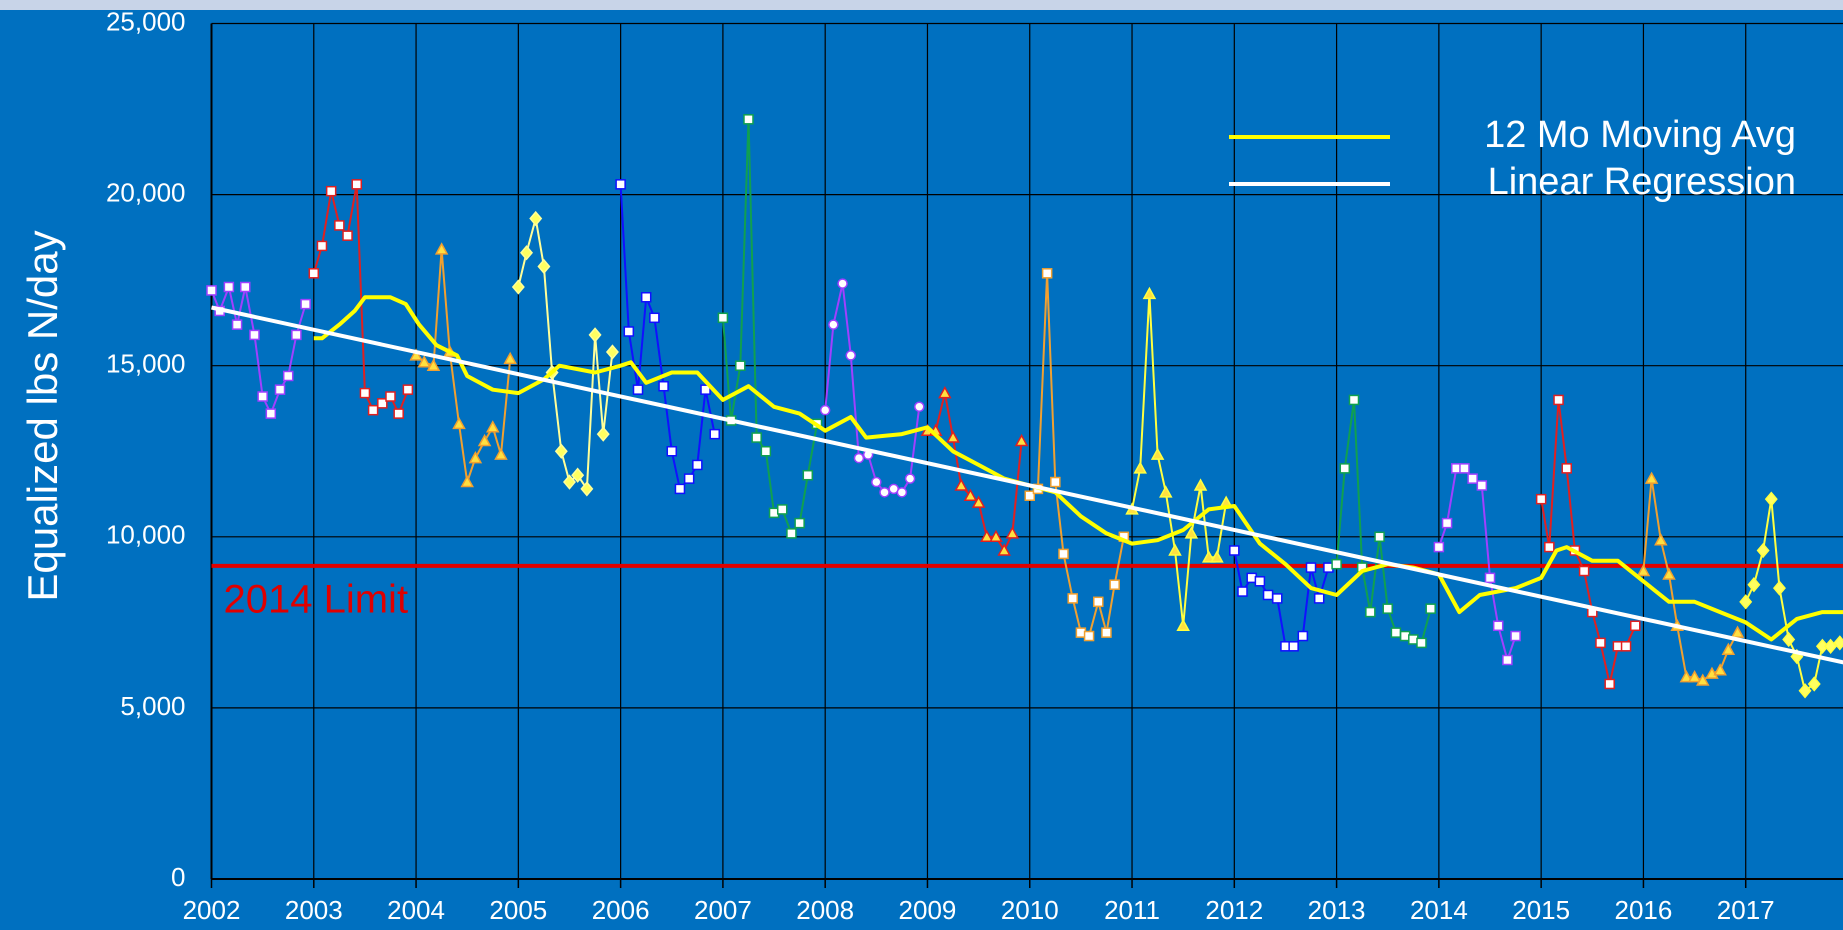 The height and width of the screenshot is (930, 1843). I want to click on x-tick-label: 2006, so click(621, 910).